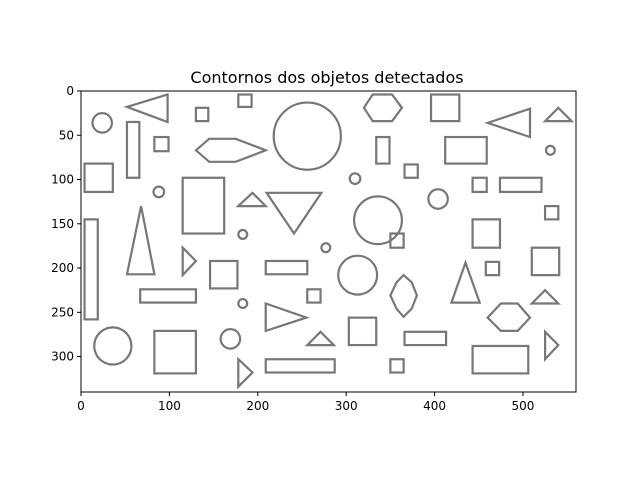 This screenshot has height=480, width=640. Describe the element at coordinates (523, 406) in the screenshot. I see `x-tick-label: 500` at that location.